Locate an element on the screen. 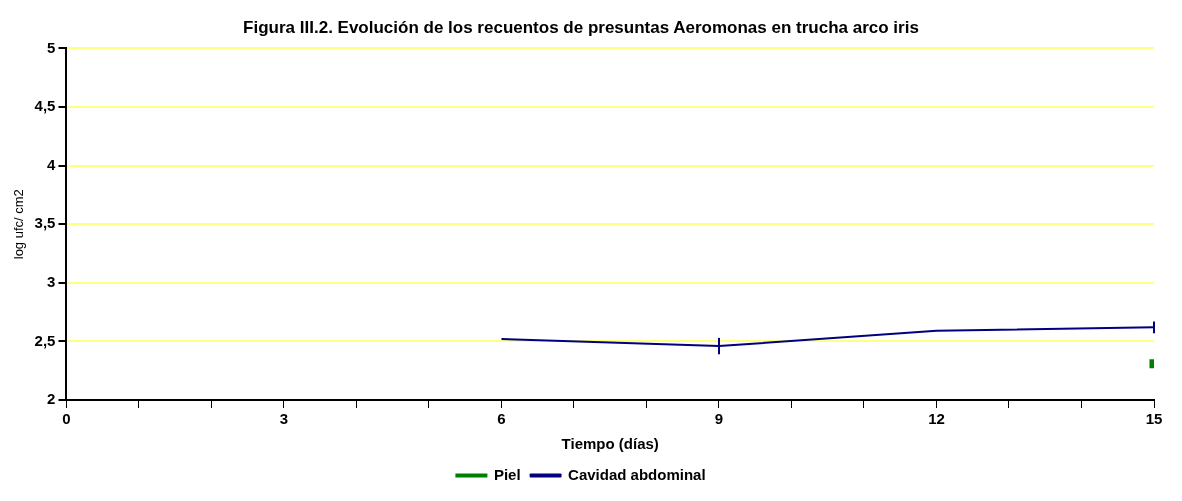  x-tick-label: 6 is located at coordinates (501, 419).